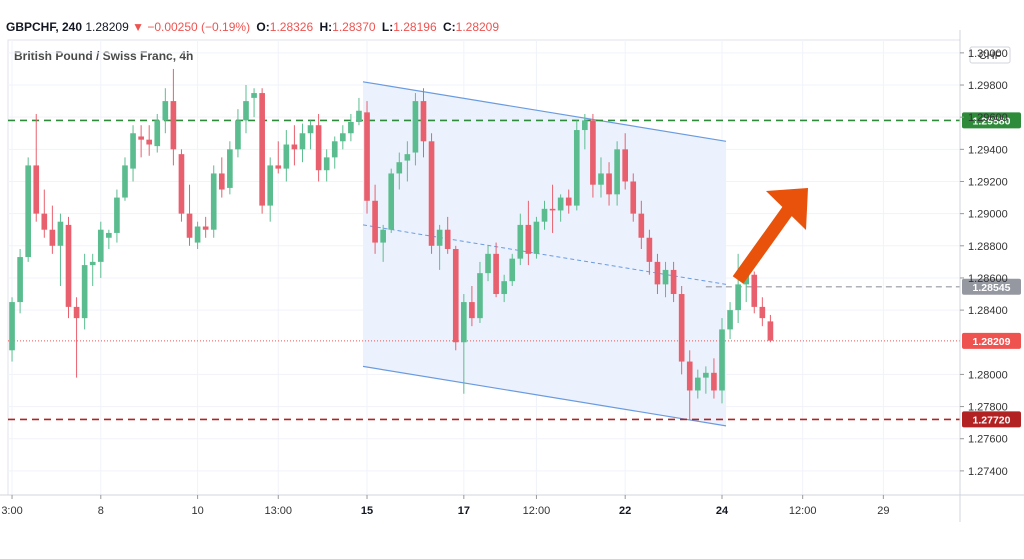 The image size is (1024, 559). What do you see at coordinates (544, 396) in the screenshot?
I see `channel-lower-line` at bounding box center [544, 396].